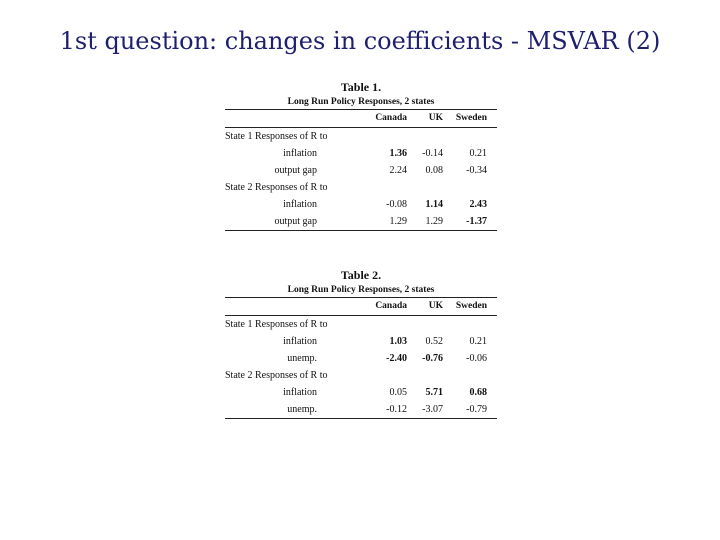  Describe the element at coordinates (361, 221) in the screenshot. I see `table-row: output gap 1.29 1.29 -1.37` at that location.